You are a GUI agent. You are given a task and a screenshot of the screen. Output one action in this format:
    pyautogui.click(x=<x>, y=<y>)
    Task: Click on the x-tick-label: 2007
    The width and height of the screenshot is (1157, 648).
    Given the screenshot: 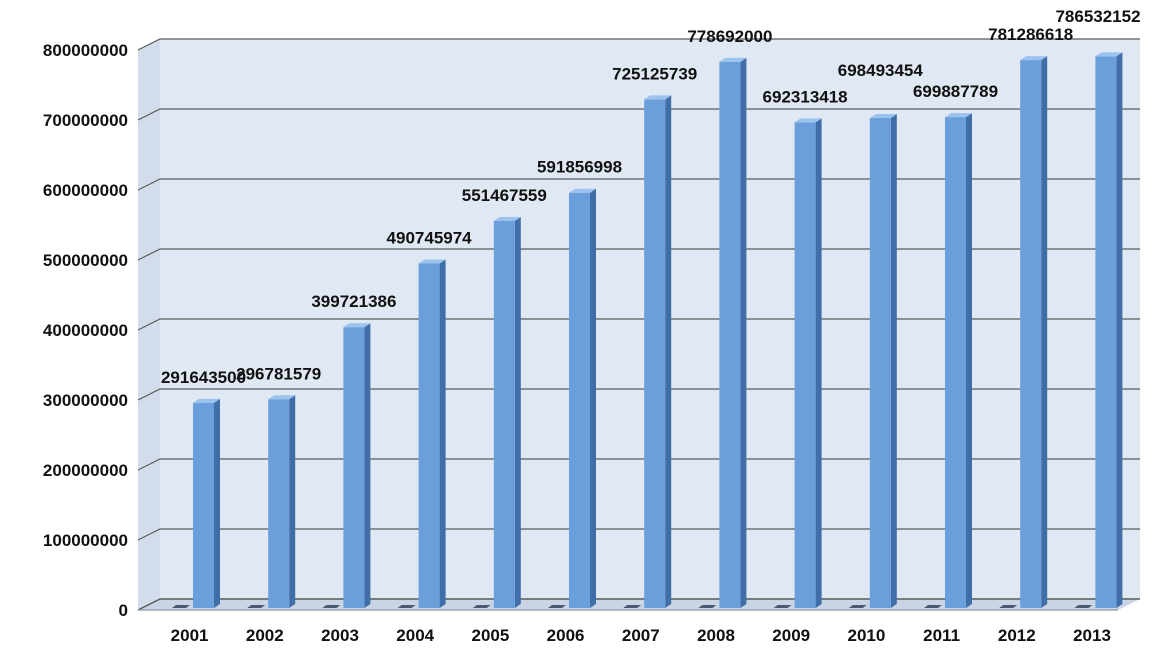 What is the action you would take?
    pyautogui.click(x=641, y=635)
    